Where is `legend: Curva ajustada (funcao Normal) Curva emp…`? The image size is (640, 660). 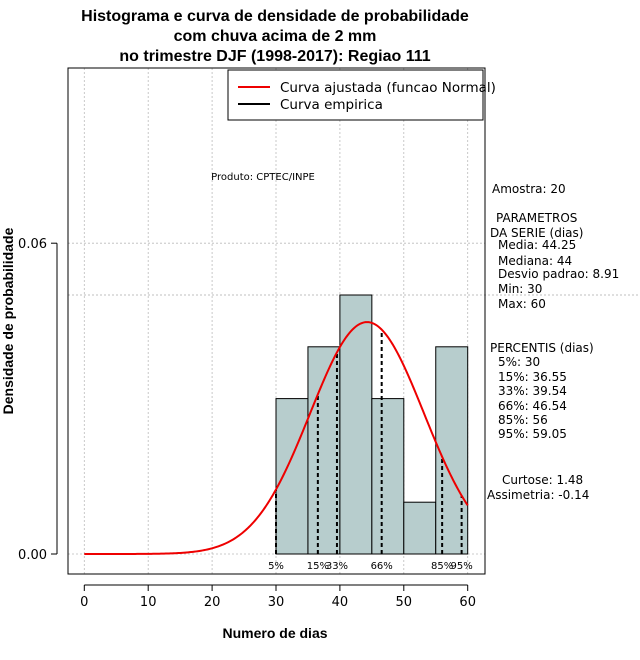
legend: Curva ajustada (funcao Normal) Curva emp… is located at coordinates (361, 95).